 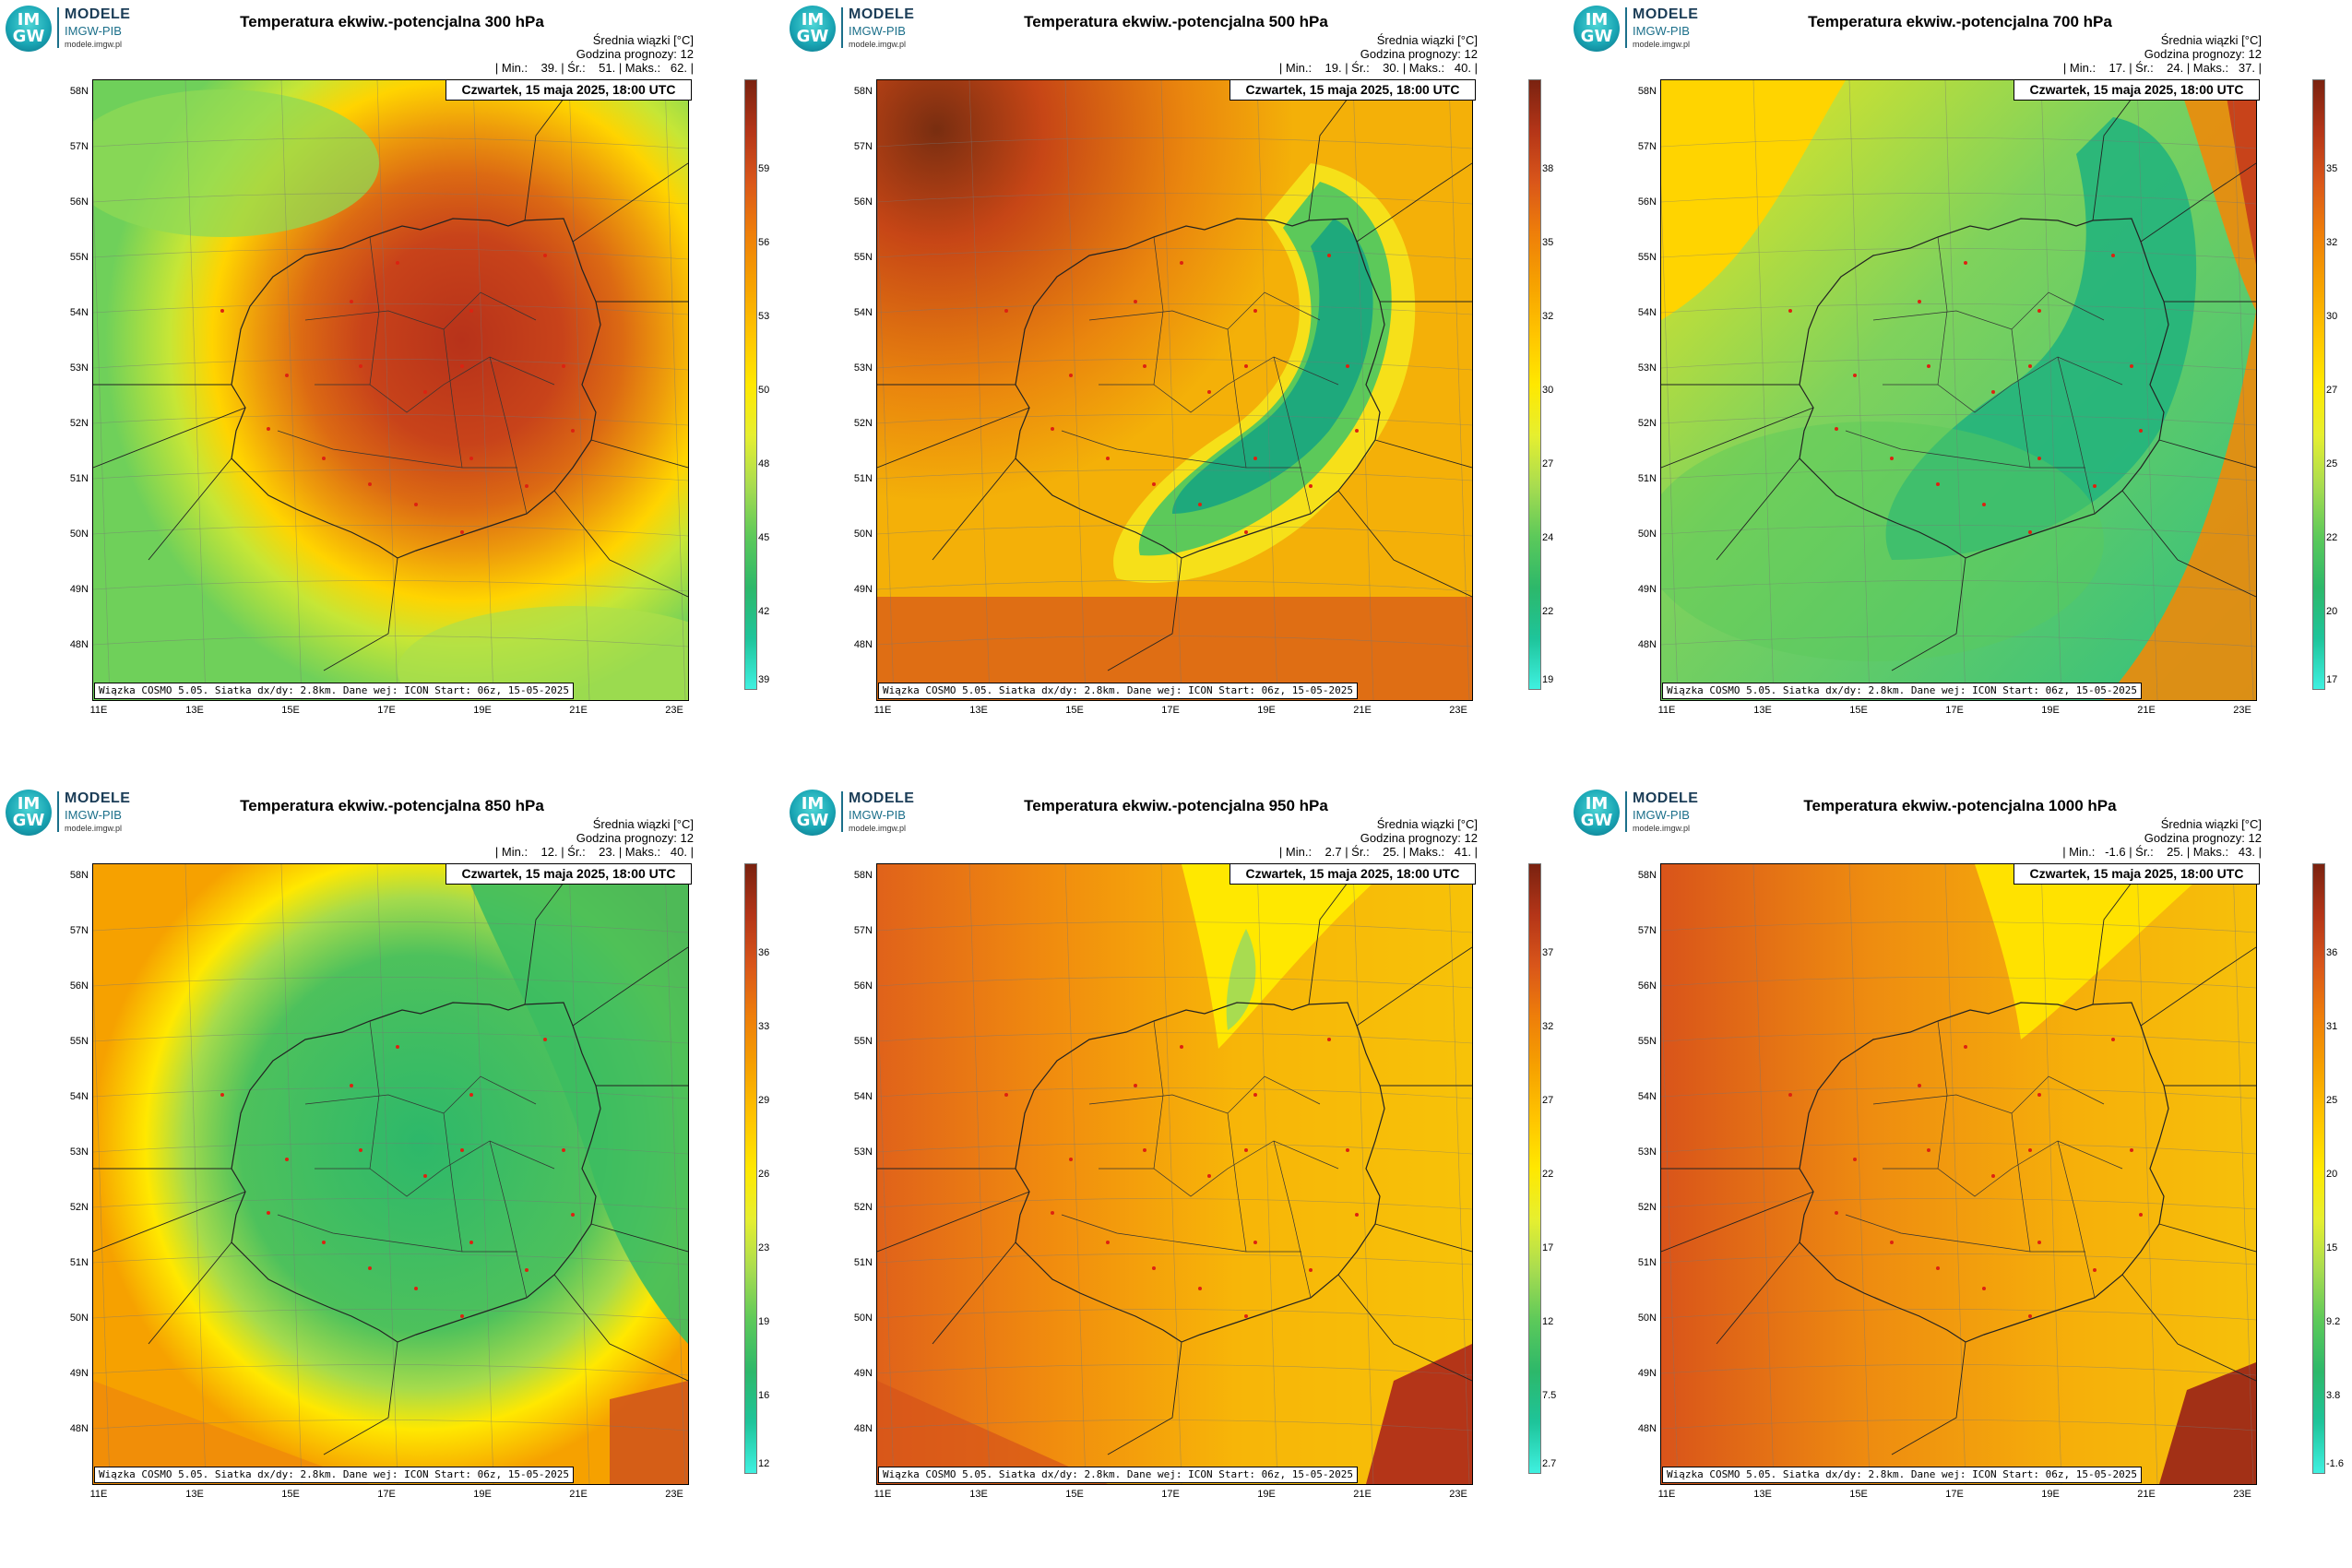 What do you see at coordinates (2332, 242) in the screenshot?
I see `colorbar-tick-label: 32` at bounding box center [2332, 242].